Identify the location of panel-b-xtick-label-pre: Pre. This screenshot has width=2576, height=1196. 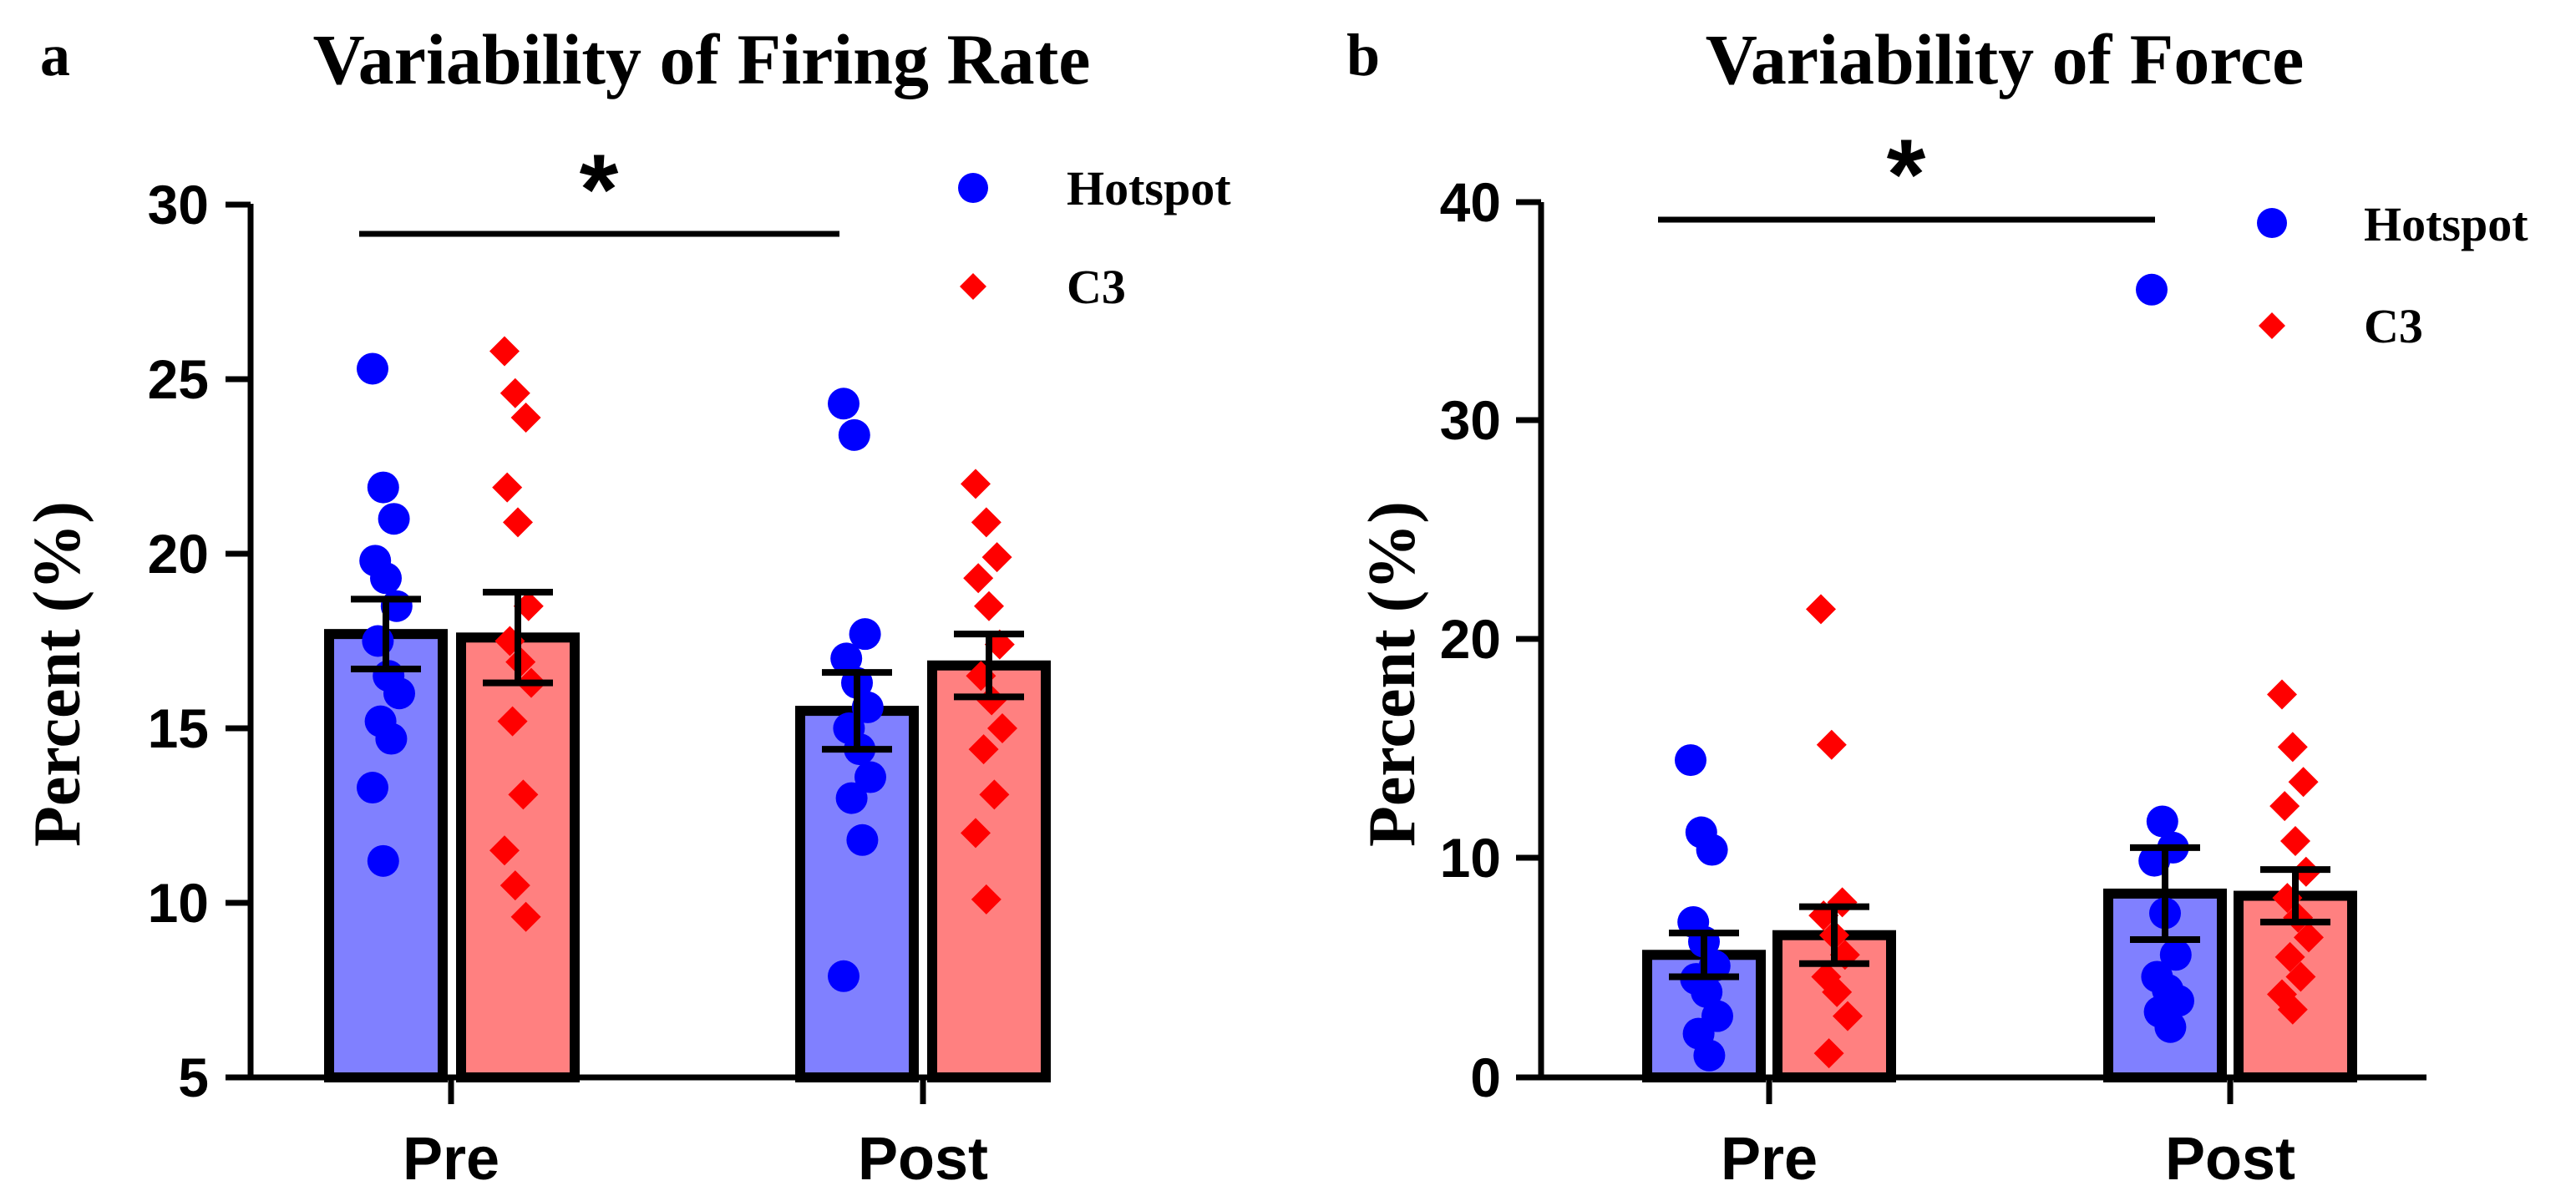
(1769, 1160).